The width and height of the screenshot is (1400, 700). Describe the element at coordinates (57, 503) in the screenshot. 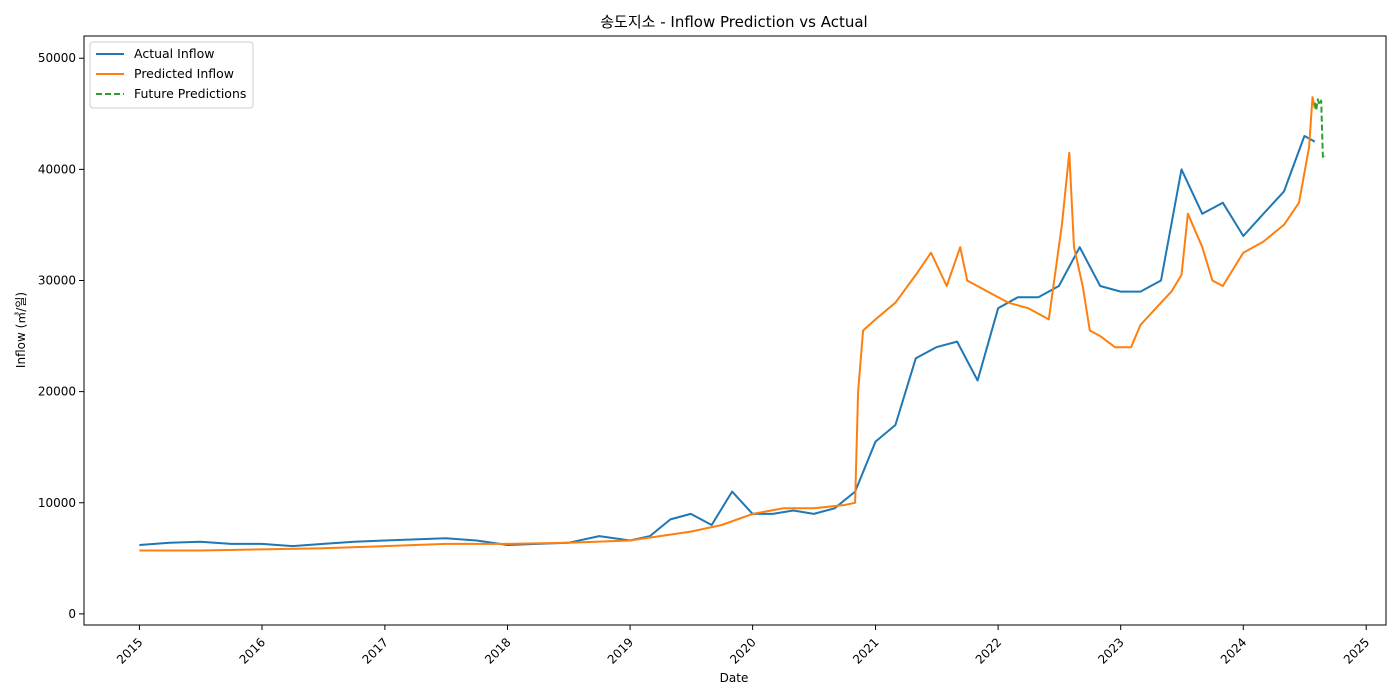

I see `y-tick-label: 10000` at that location.